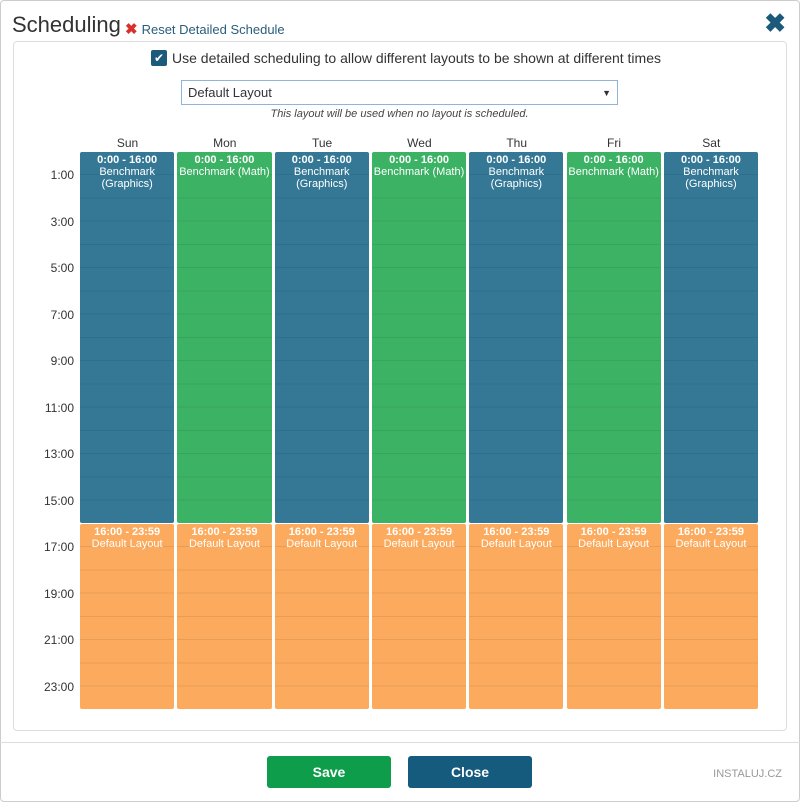  I want to click on reset-schedule-link: ✖ Reset Detailed Schedule, so click(205, 29).